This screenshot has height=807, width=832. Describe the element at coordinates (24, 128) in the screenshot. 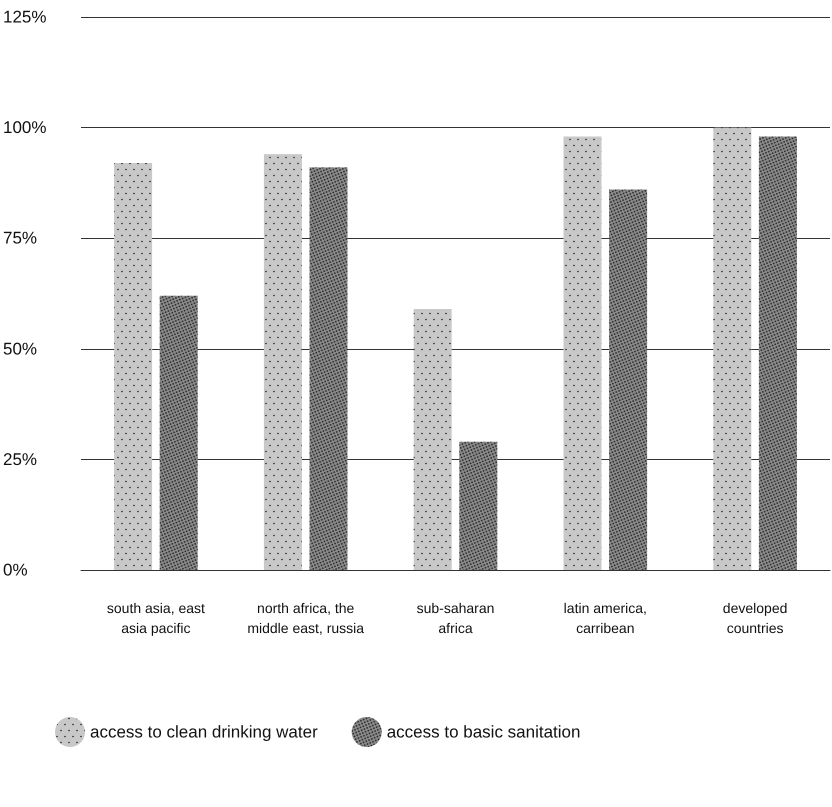

I see `y-tick-label: 100%` at that location.